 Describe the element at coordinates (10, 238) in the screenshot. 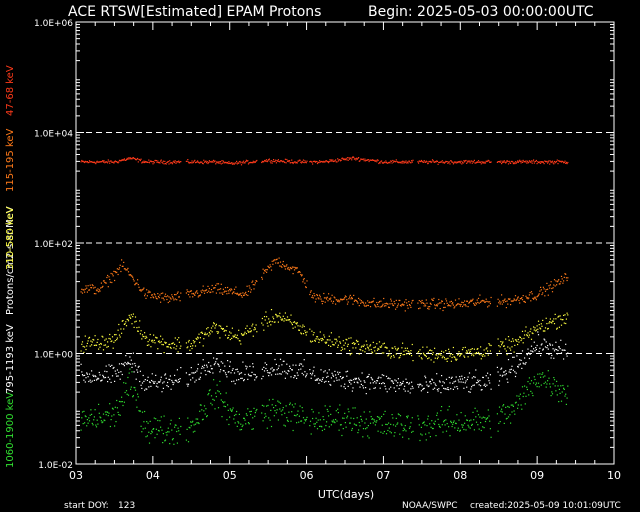

I see `series-label-yellow: 310-580 keV` at that location.